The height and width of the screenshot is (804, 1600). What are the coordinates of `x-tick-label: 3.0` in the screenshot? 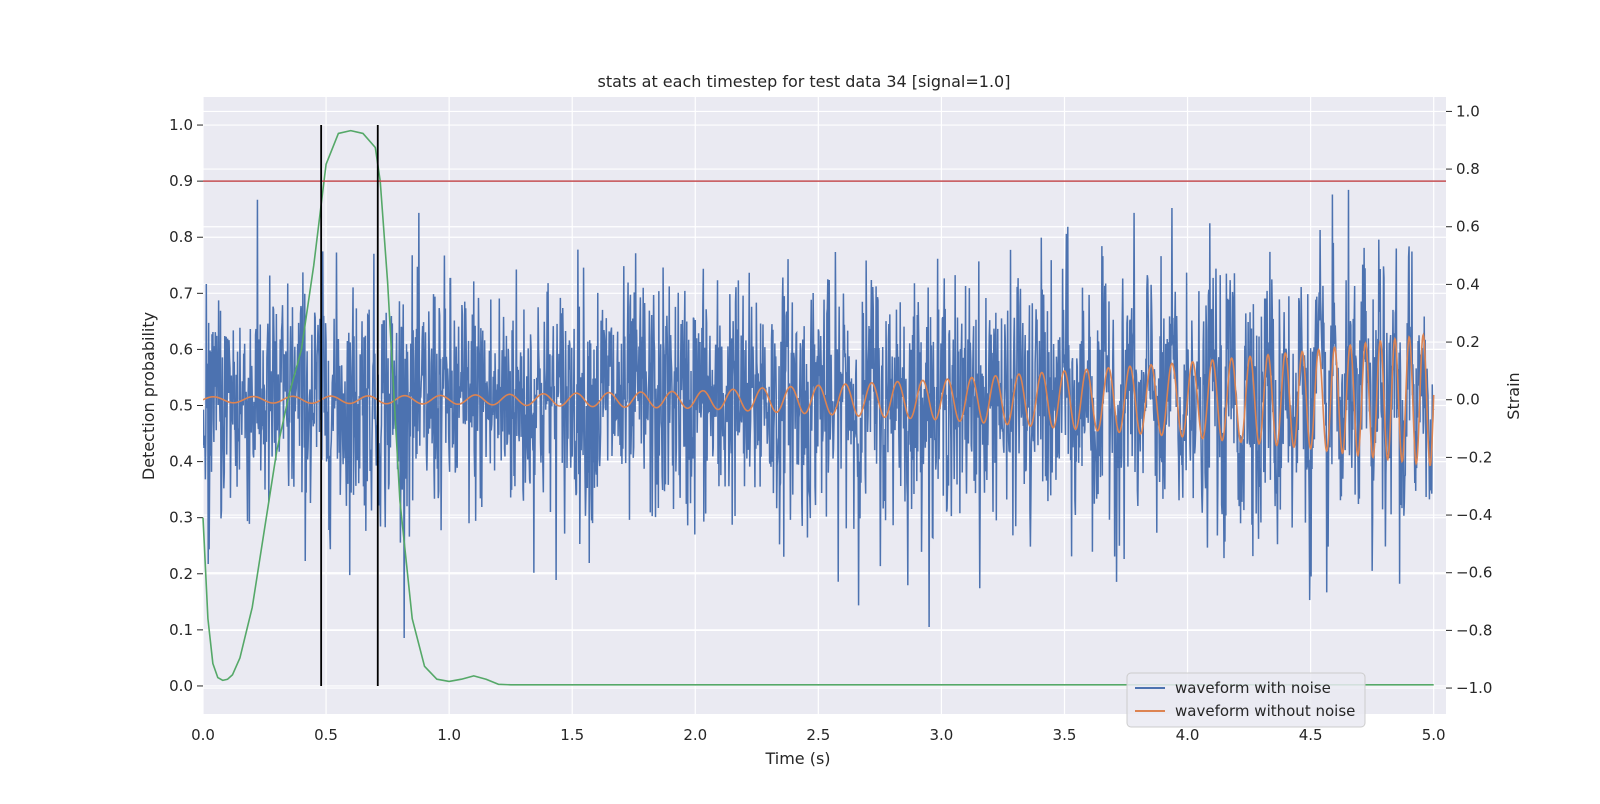 It's located at (941, 735).